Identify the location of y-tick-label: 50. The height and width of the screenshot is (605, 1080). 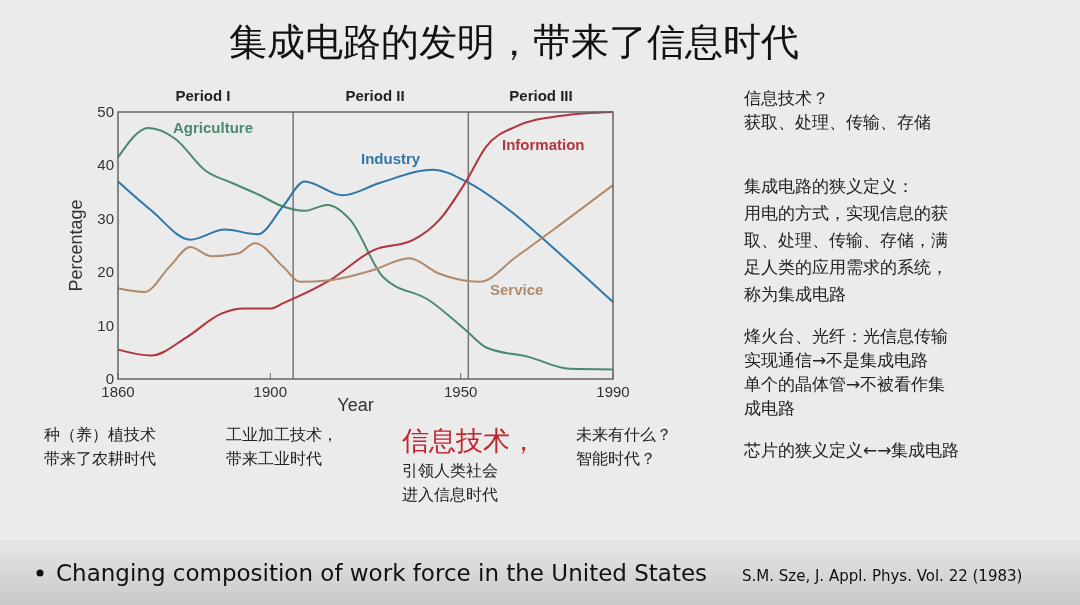
(105, 111).